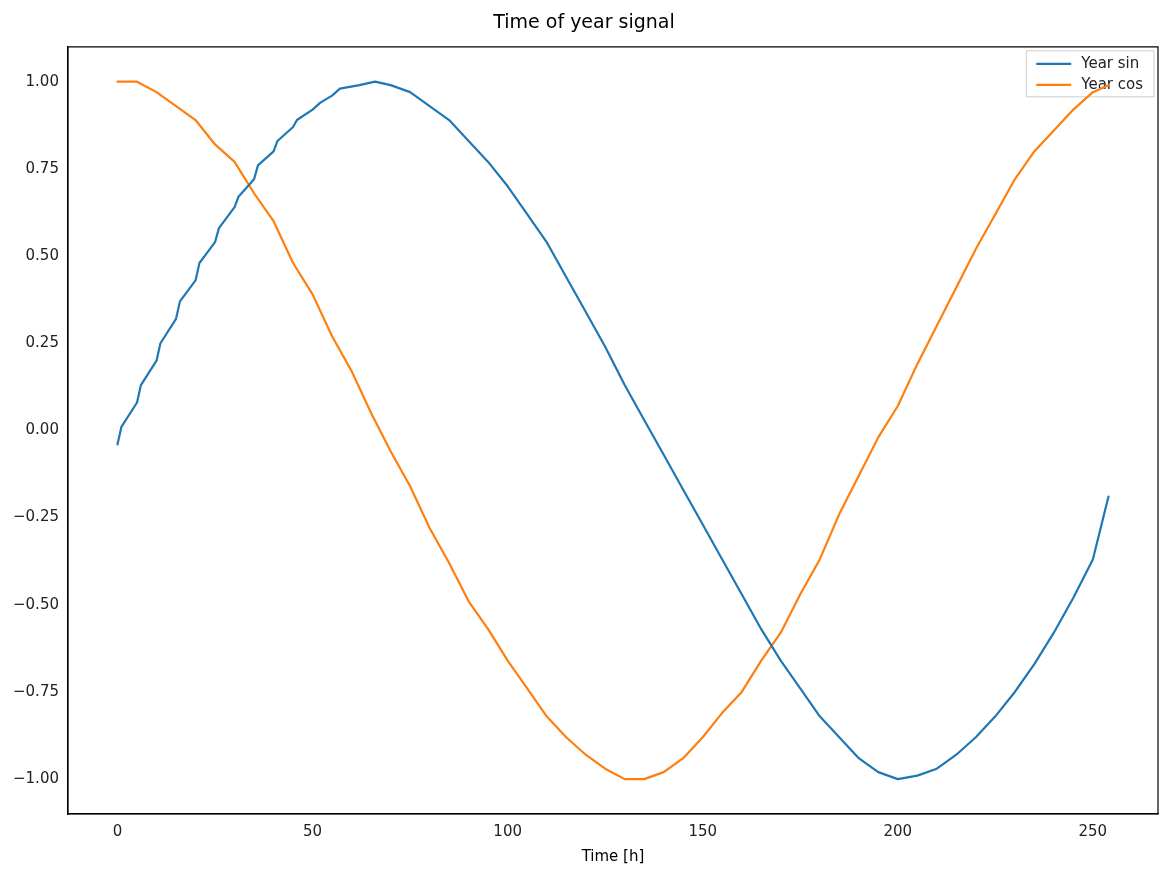 Image resolution: width=1170 pixels, height=874 pixels. Describe the element at coordinates (313, 830) in the screenshot. I see `x-tick-label: 50` at that location.